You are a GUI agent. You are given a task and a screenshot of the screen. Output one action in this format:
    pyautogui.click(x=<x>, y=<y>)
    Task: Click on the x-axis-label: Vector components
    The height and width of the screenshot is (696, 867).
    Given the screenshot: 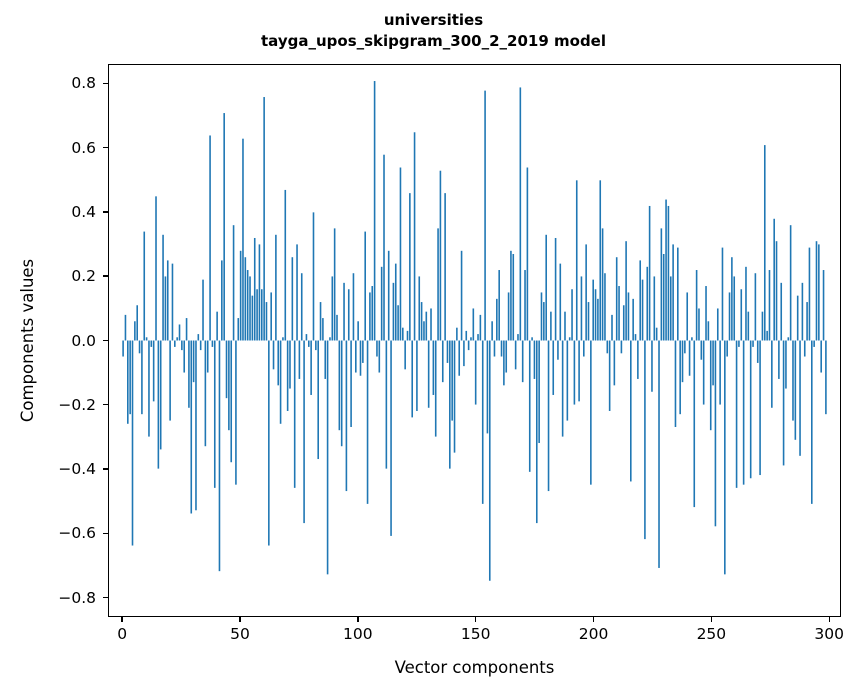 What is the action you would take?
    pyautogui.click(x=474, y=667)
    